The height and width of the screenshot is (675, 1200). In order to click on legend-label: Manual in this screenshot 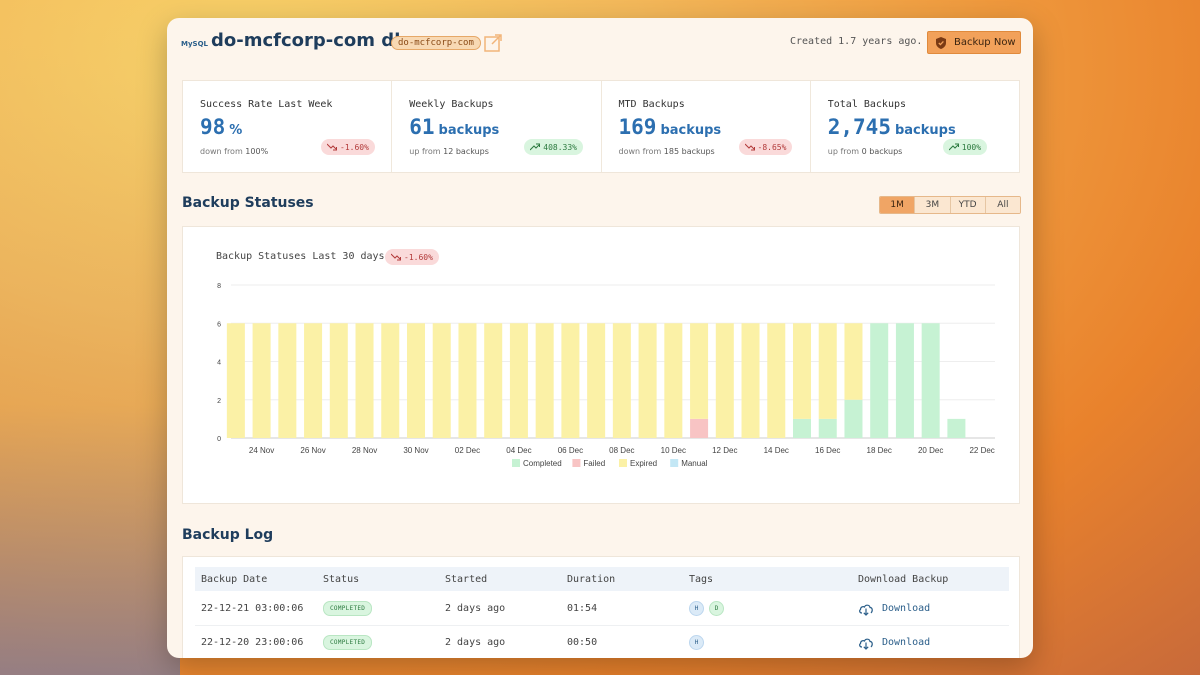, I will do `click(694, 463)`.